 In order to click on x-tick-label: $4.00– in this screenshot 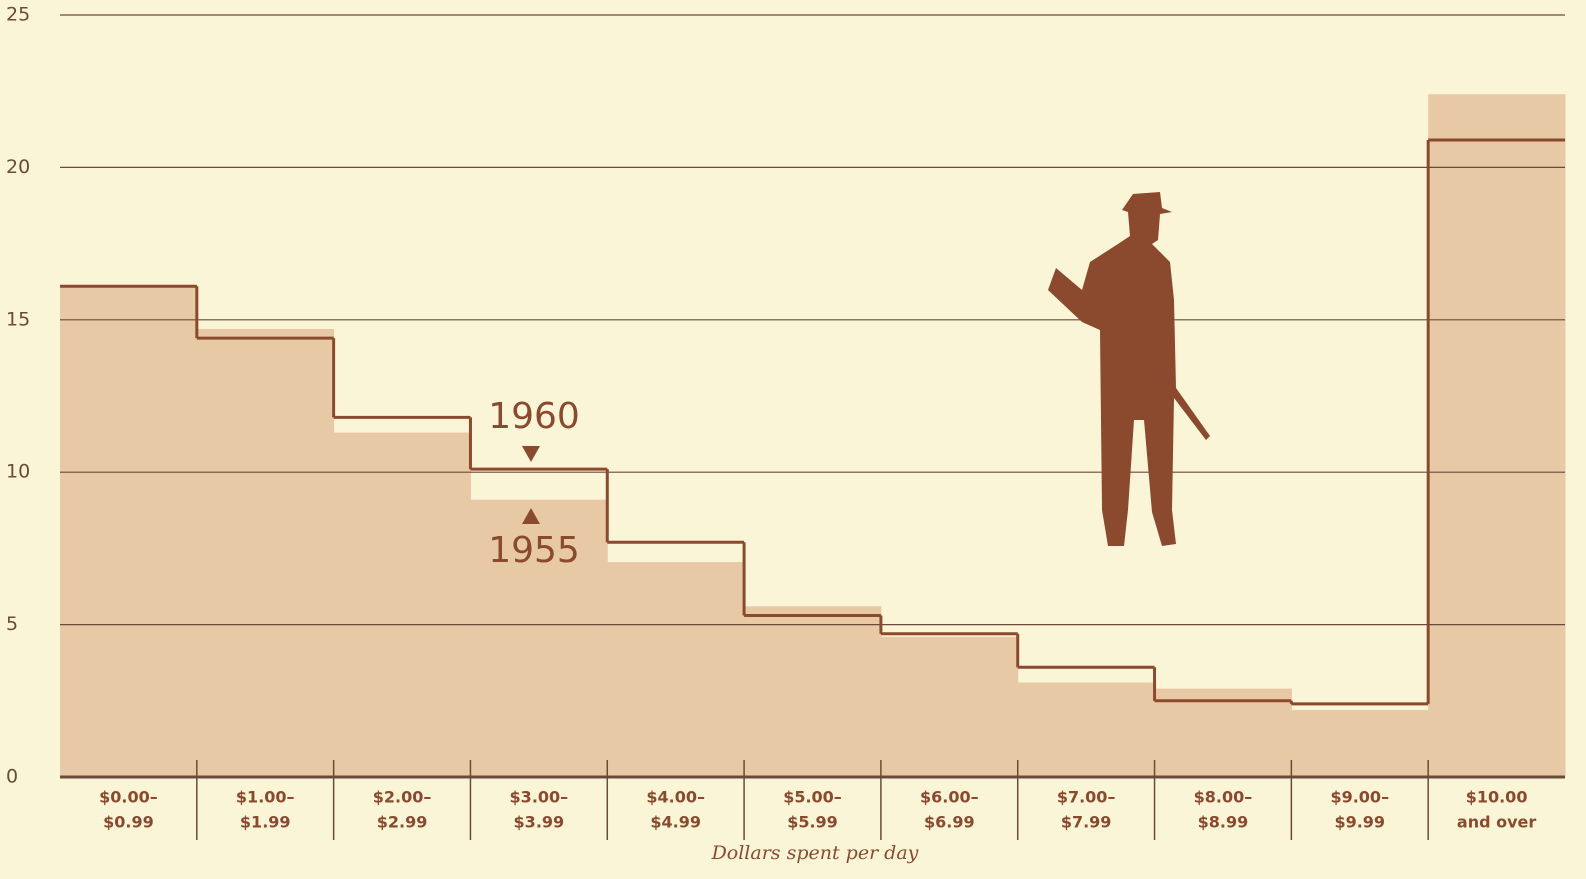, I will do `click(675, 797)`.